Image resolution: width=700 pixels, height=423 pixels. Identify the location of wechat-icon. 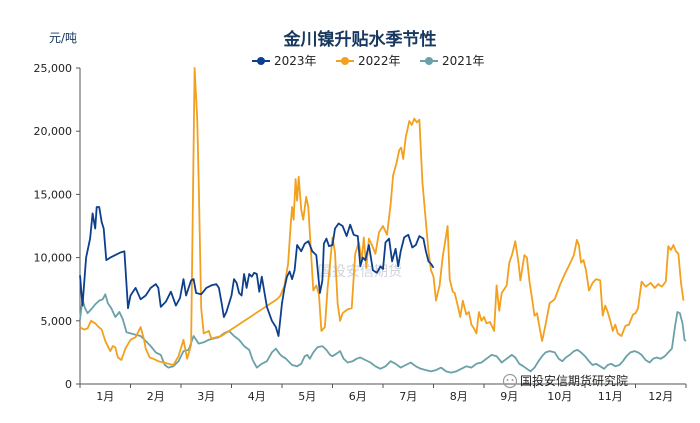
(510, 381).